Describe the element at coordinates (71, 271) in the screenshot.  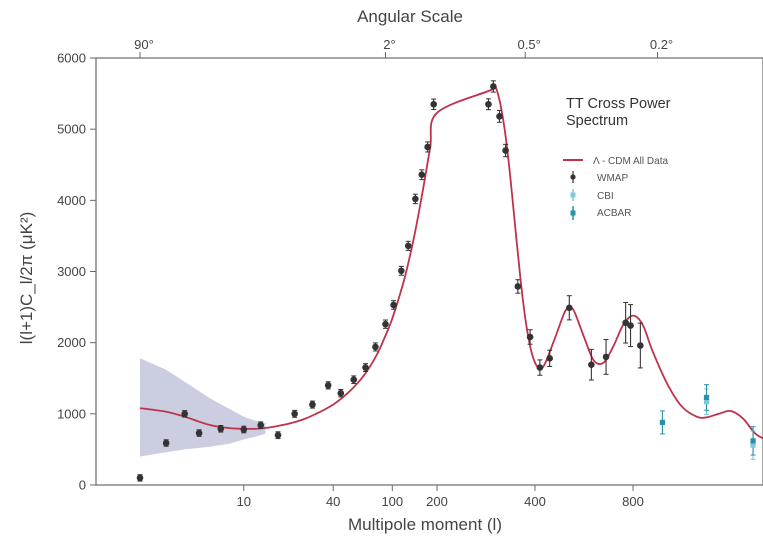
I see `y-tick-label-3000: 3000` at that location.